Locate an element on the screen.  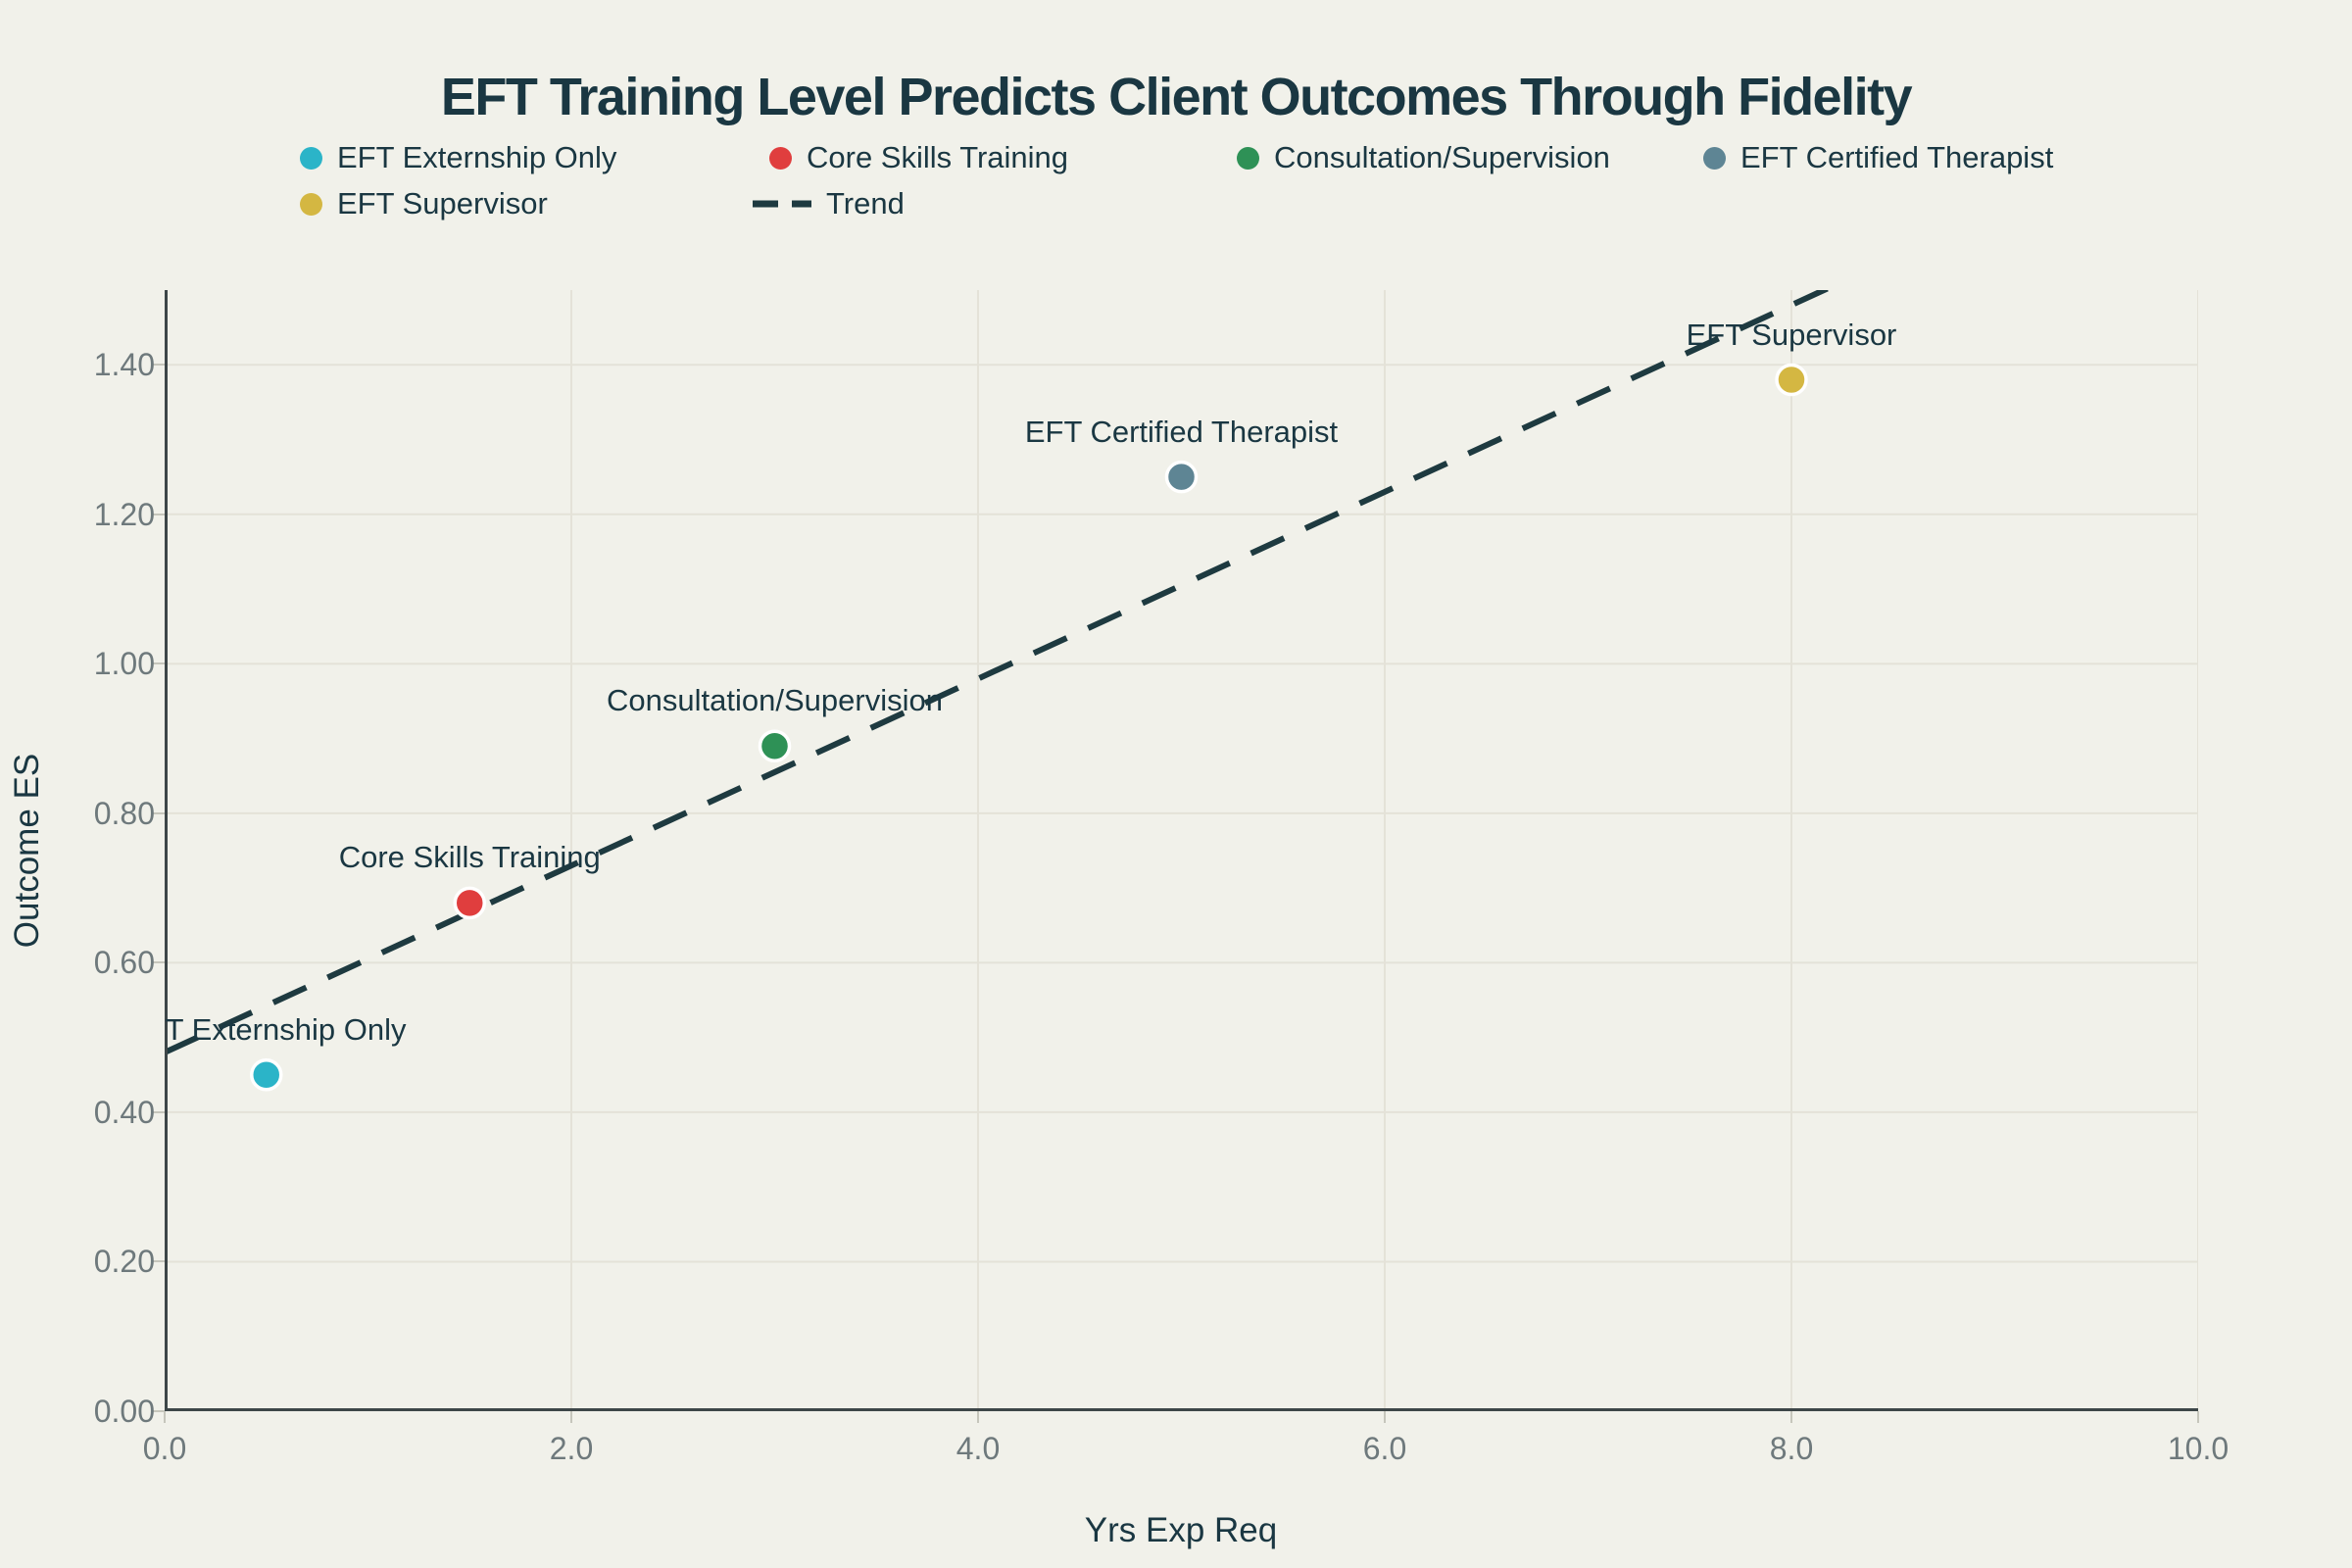
legend-label: Consultation/Supervision is located at coordinates (1442, 157).